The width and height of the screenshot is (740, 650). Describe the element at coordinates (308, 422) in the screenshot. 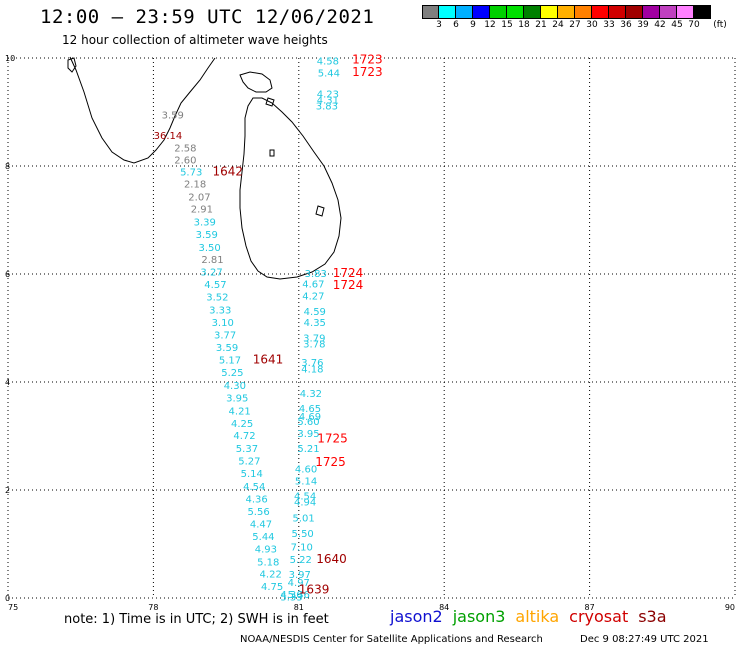

I see `wave-height-label: 5.60` at that location.